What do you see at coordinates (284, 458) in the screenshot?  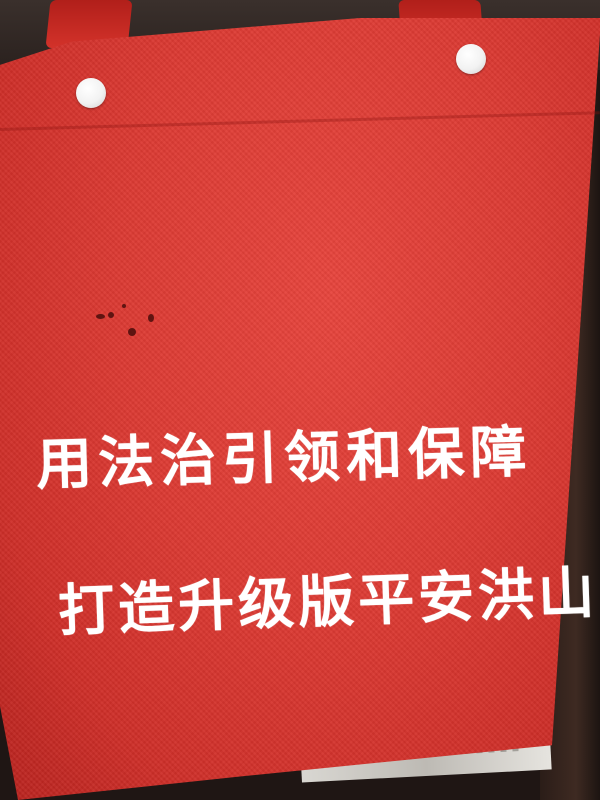 I see `slogan-line-1: 用法治引领和保障` at bounding box center [284, 458].